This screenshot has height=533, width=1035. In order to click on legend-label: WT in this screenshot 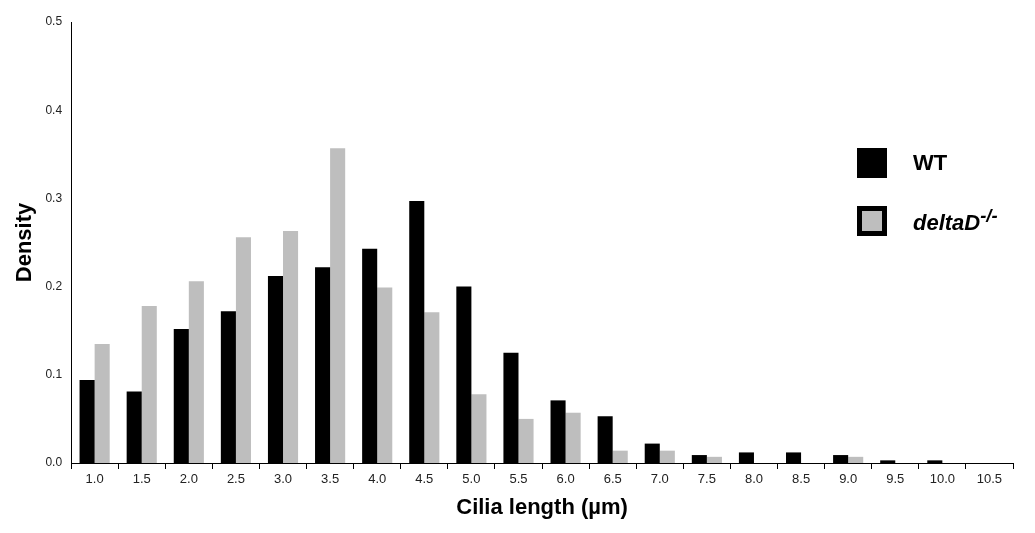, I will do `click(930, 163)`.